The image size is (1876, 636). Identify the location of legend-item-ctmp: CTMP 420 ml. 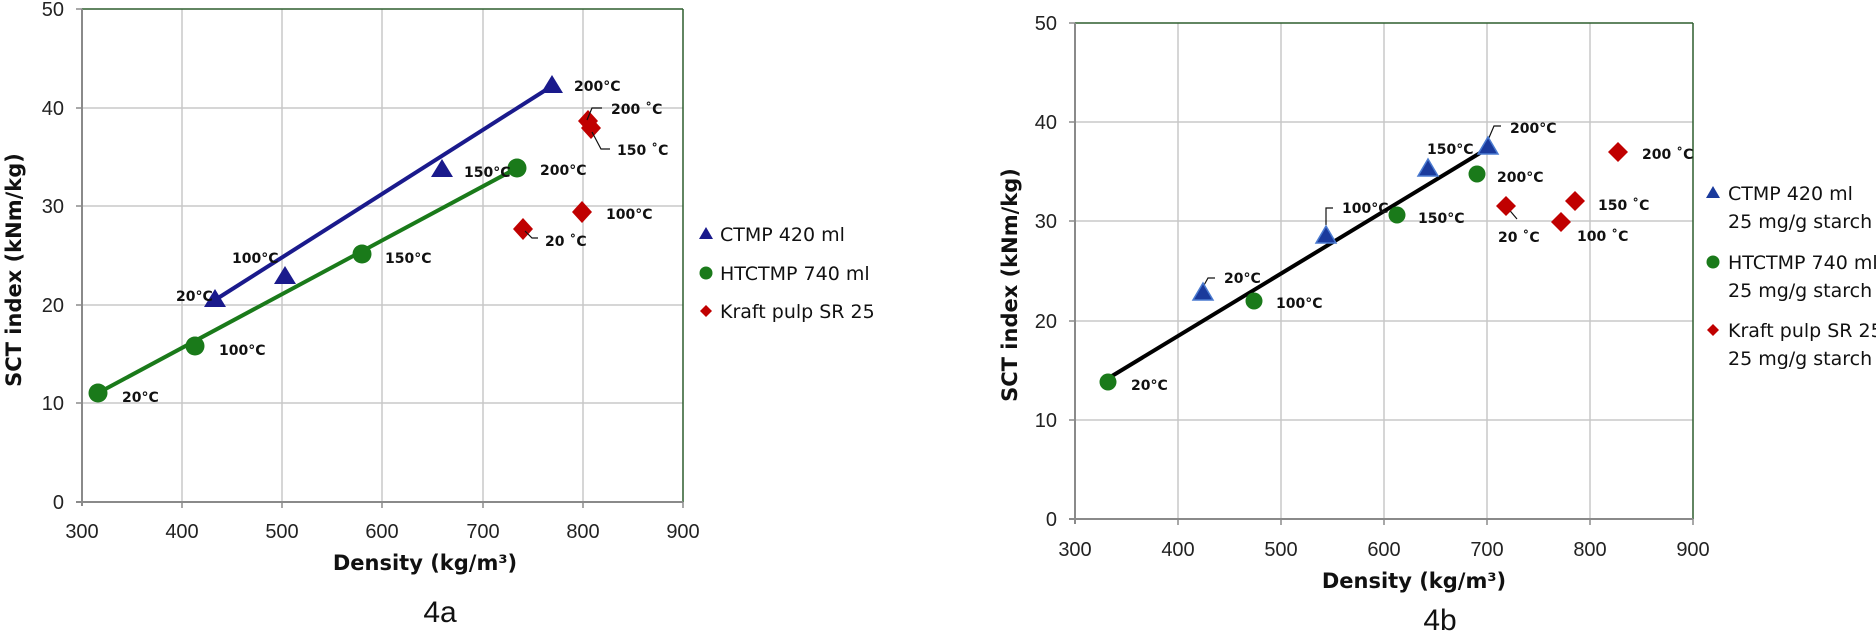
(772, 235).